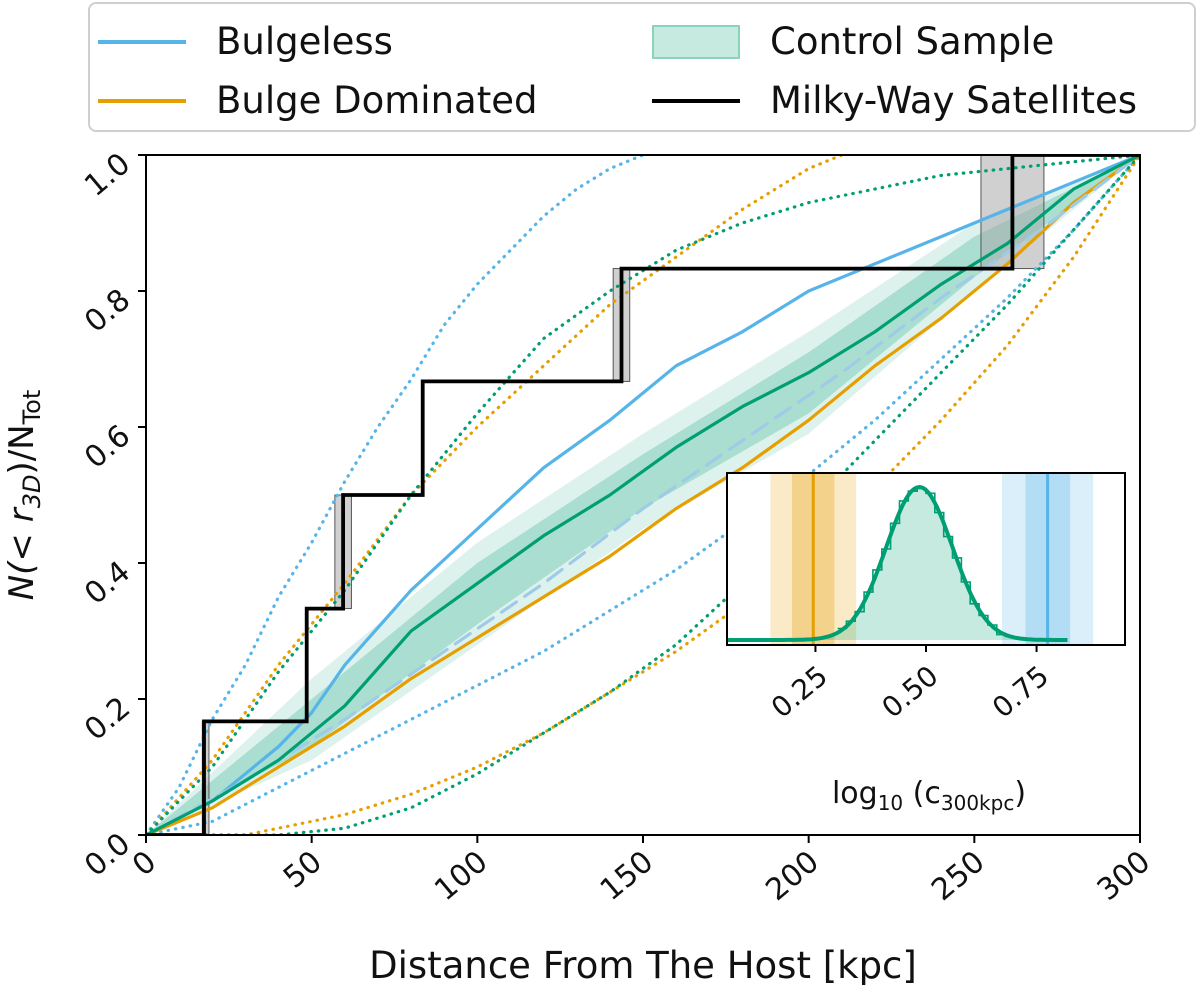 This screenshot has width=1200, height=985. Describe the element at coordinates (107, 582) in the screenshot. I see `y-tick-label-0.4: 0.4` at that location.